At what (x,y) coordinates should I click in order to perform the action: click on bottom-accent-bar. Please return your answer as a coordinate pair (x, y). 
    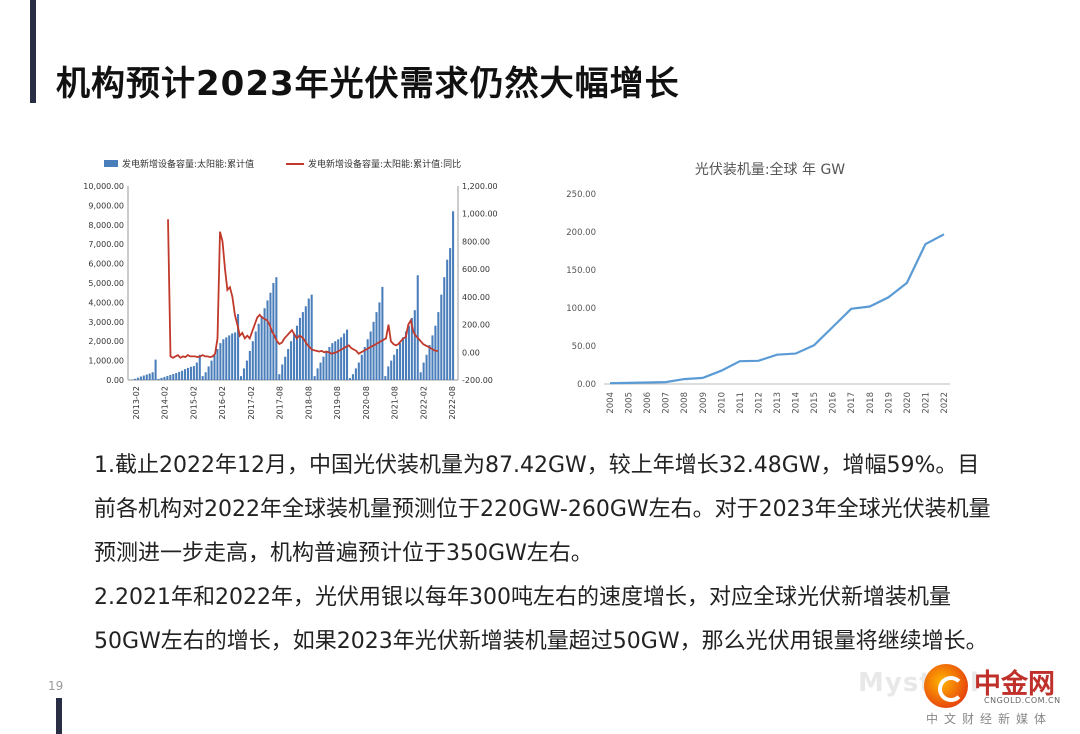
    Looking at the image, I should click on (59, 716).